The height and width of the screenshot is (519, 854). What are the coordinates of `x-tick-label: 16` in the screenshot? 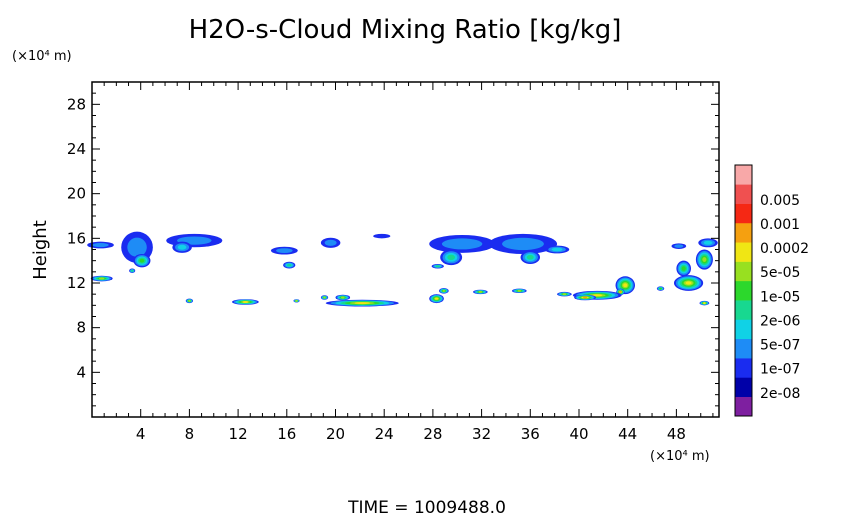 It's located at (286, 434).